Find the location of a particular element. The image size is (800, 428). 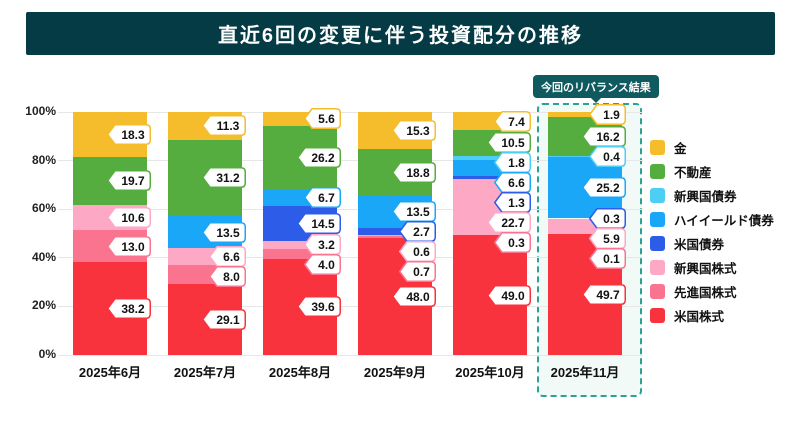

value-tag: 4.0 is located at coordinates (322, 265).